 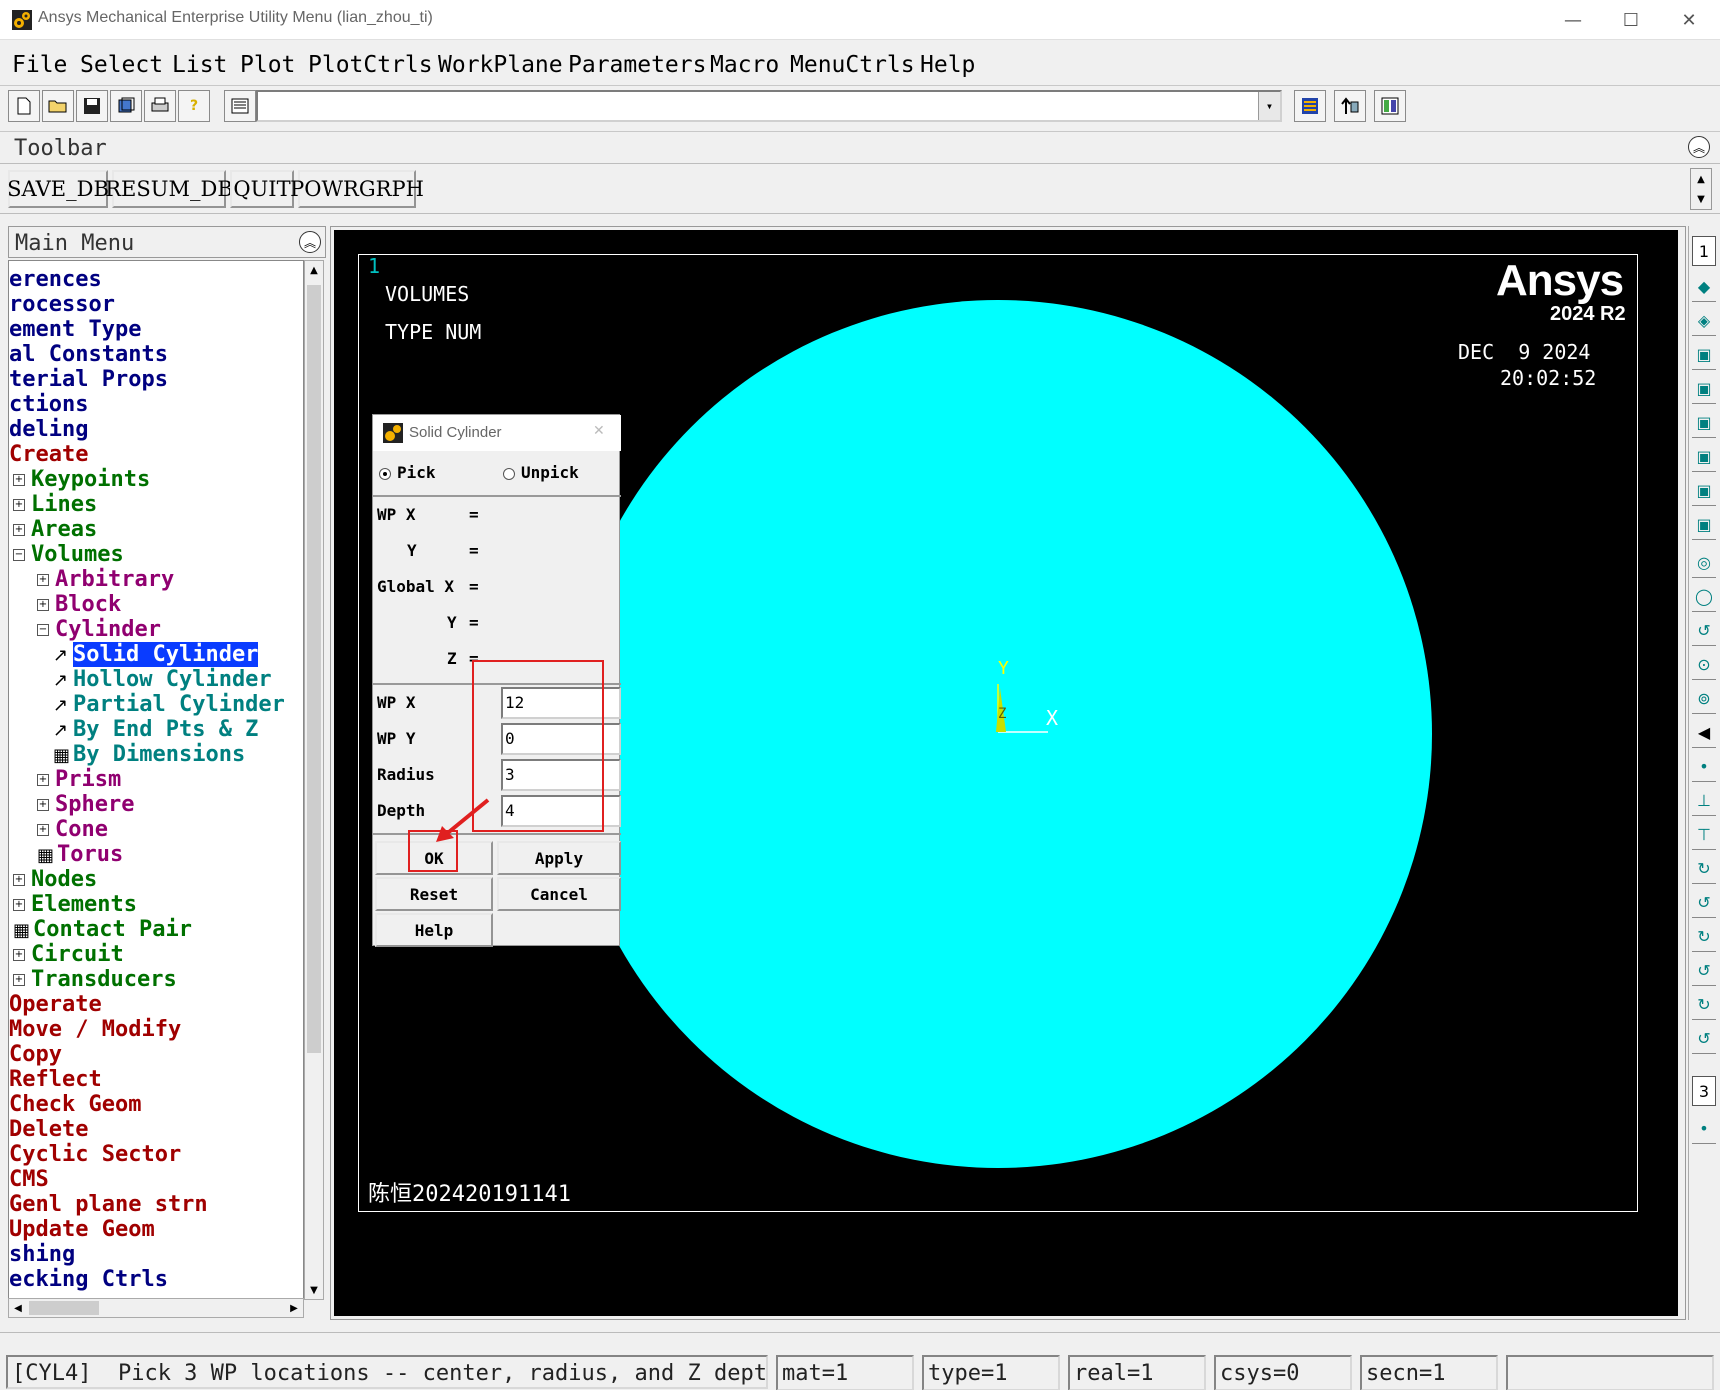 I want to click on main-menu-item: ↗ By End Pts & Z, so click(x=155, y=729).